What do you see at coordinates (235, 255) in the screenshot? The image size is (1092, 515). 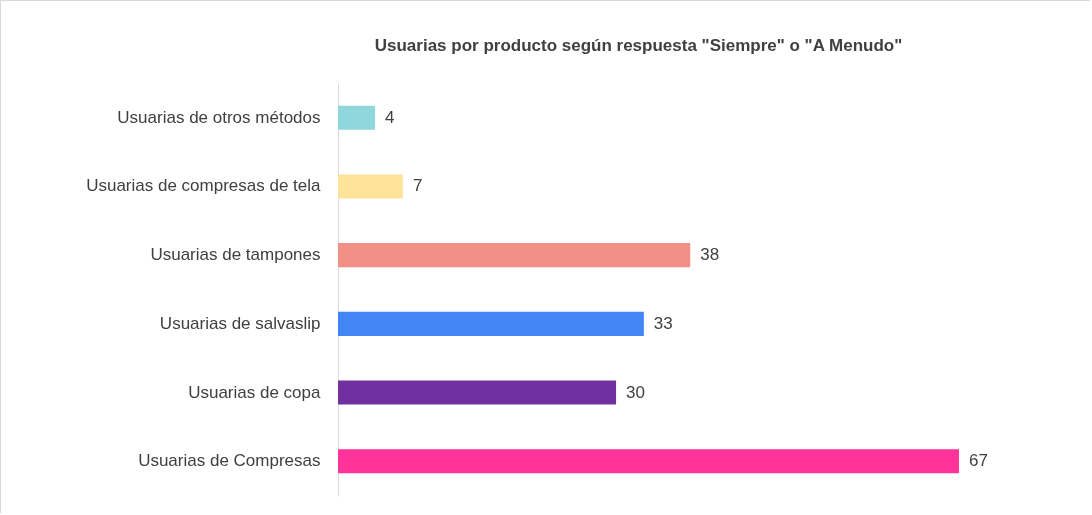 I see `y-tick-label: Usuarias de tampones` at bounding box center [235, 255].